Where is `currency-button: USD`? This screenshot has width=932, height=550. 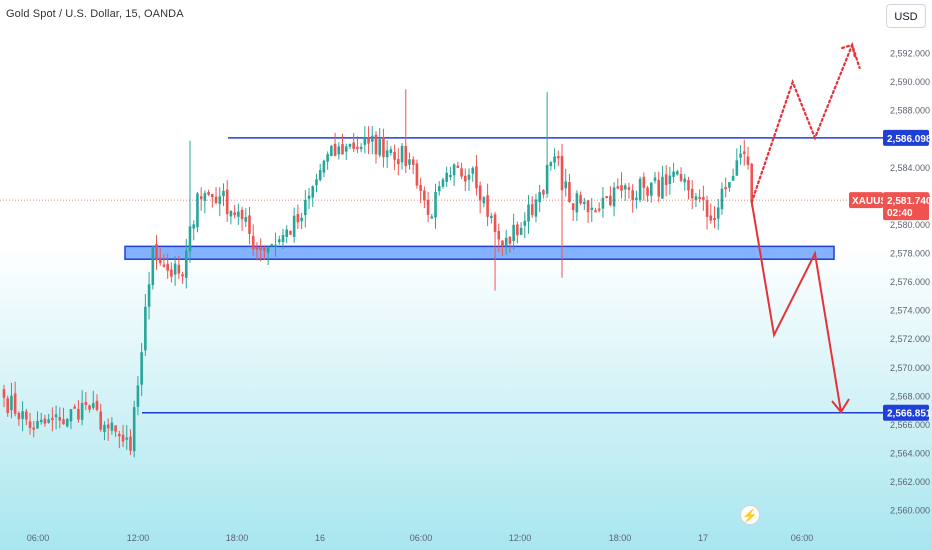 currency-button: USD is located at coordinates (906, 16).